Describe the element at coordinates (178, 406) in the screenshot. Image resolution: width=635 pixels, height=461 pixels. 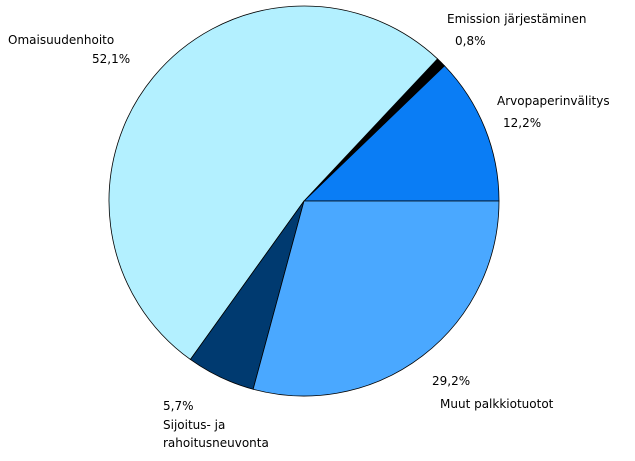
I see `slice-value: 5,7%` at that location.